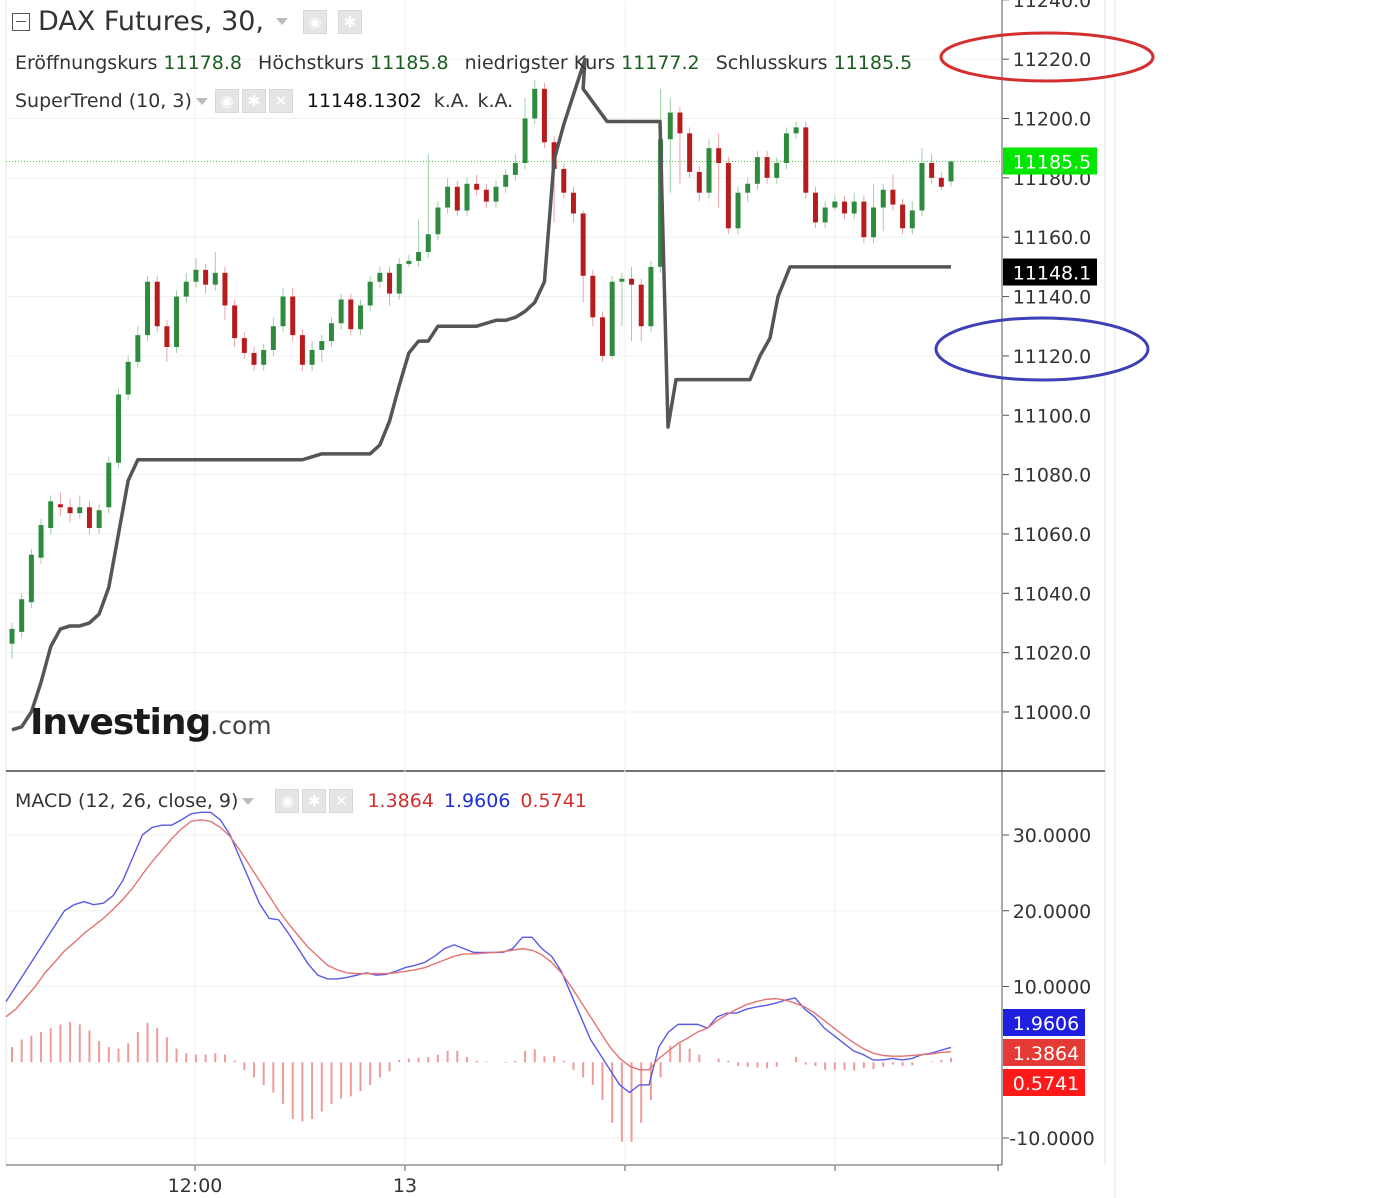  What do you see at coordinates (103, 101) in the screenshot?
I see `supertrend-label: SuperTrend (10, 3)` at bounding box center [103, 101].